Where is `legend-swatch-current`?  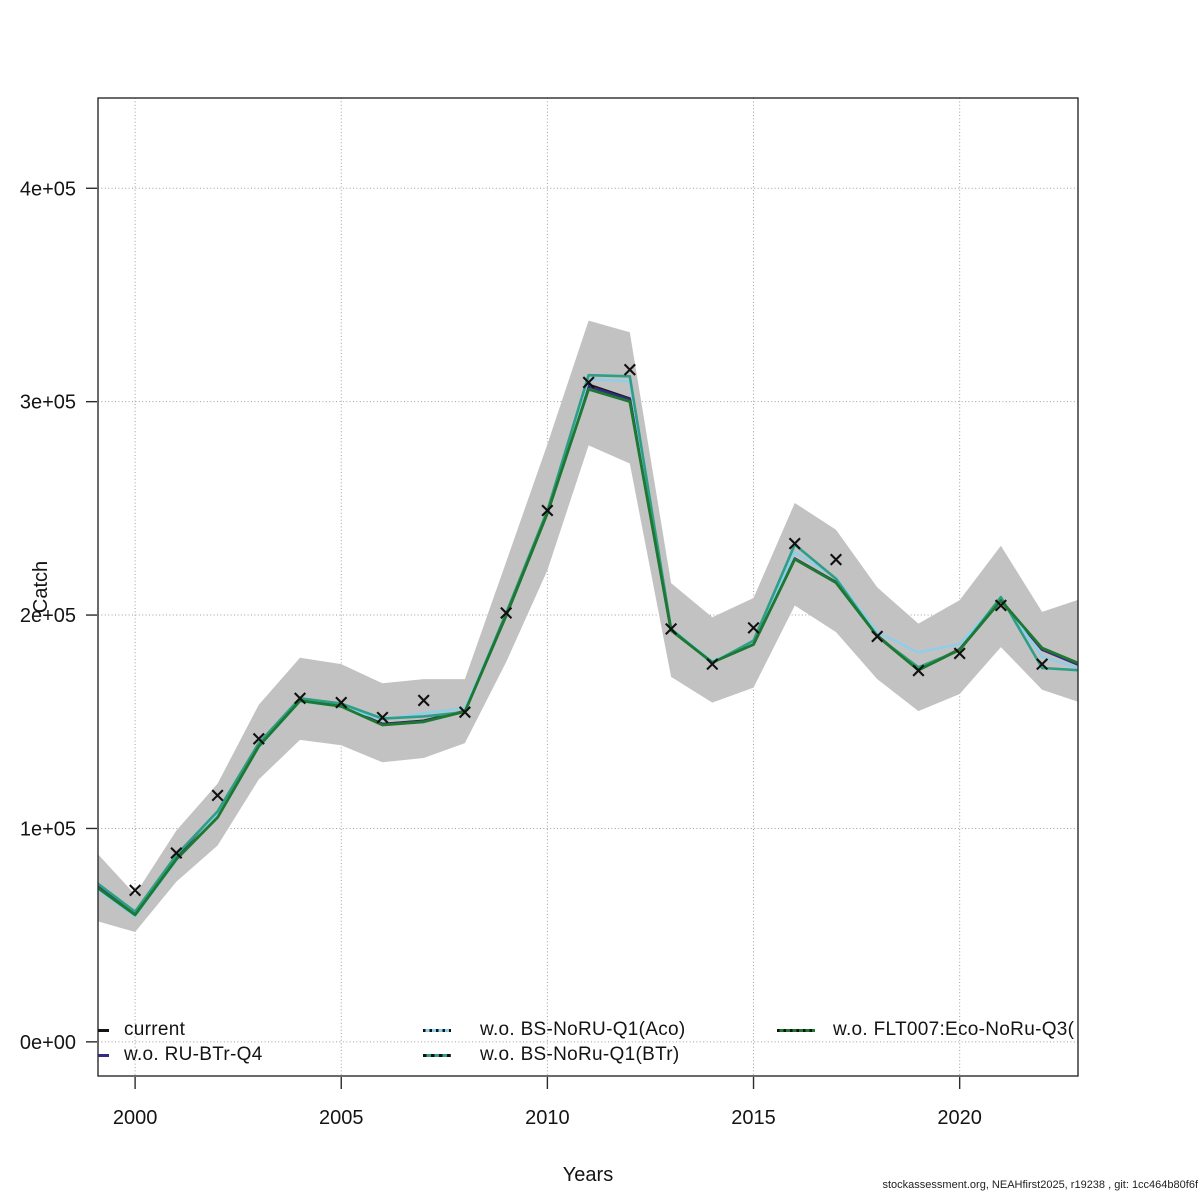 legend-swatch-current is located at coordinates (103, 1030).